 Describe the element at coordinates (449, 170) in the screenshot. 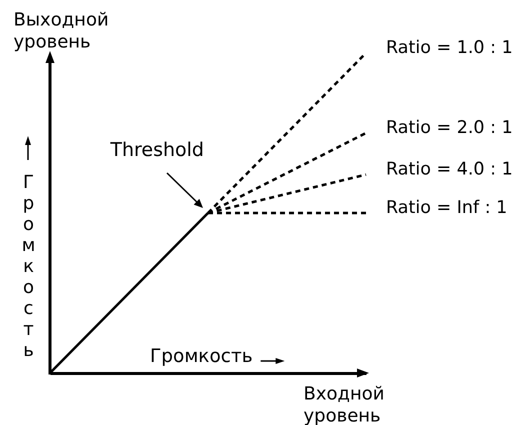

I see `series-label: Ratio = 4.0 : 1` at that location.